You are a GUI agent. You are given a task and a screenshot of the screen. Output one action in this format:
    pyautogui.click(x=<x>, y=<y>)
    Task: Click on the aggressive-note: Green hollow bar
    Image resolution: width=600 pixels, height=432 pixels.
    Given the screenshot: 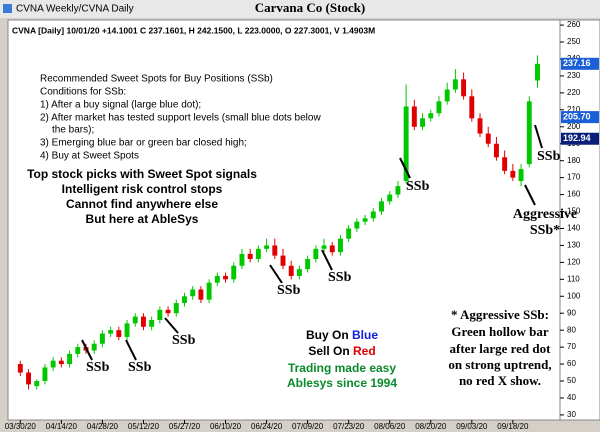 What is the action you would take?
    pyautogui.click(x=499, y=331)
    